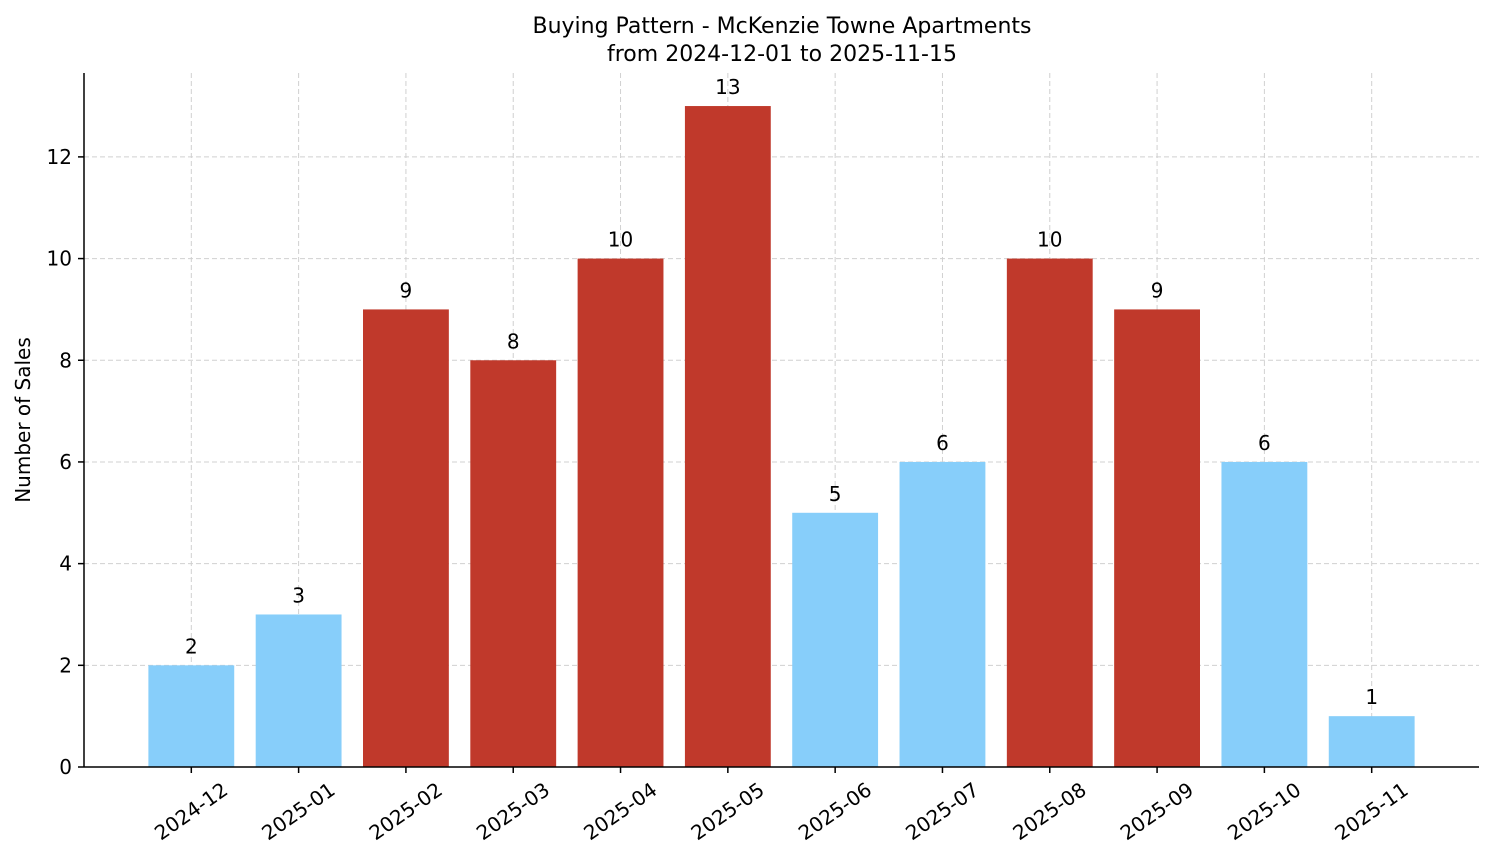 The image size is (1494, 863). Describe the element at coordinates (1264, 811) in the screenshot. I see `x-tick-label: 2025-10` at that location.